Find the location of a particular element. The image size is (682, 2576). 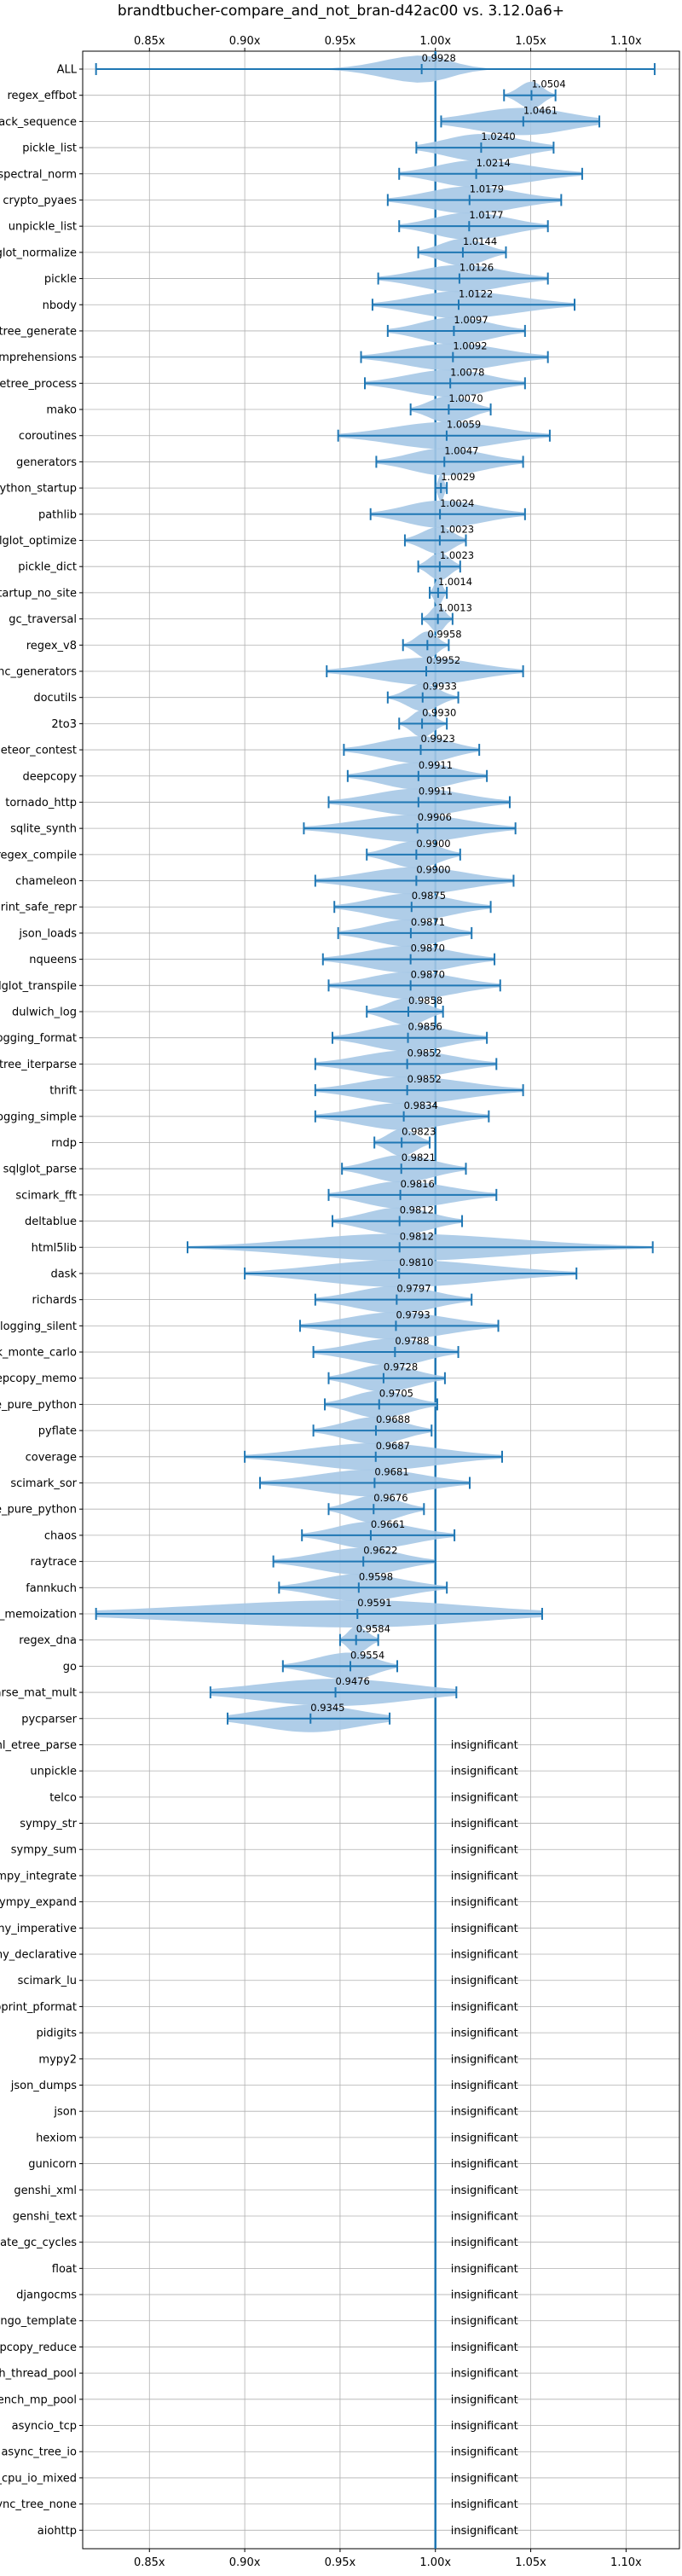

benchmark-label: raytrace is located at coordinates (53, 1562).